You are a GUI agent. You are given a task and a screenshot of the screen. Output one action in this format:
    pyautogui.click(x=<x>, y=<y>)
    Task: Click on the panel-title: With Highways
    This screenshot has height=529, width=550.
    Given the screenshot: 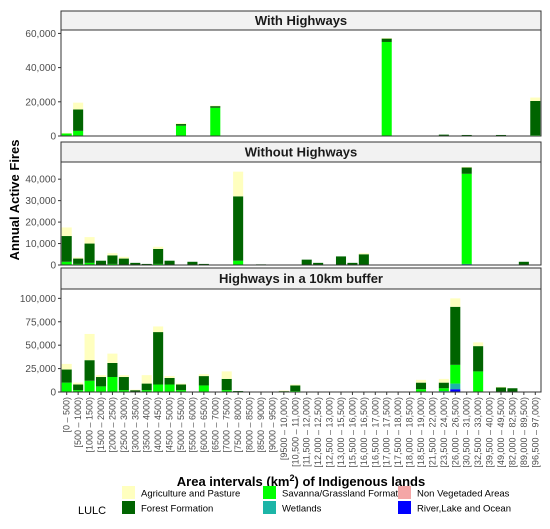 What is the action you would take?
    pyautogui.click(x=301, y=20)
    